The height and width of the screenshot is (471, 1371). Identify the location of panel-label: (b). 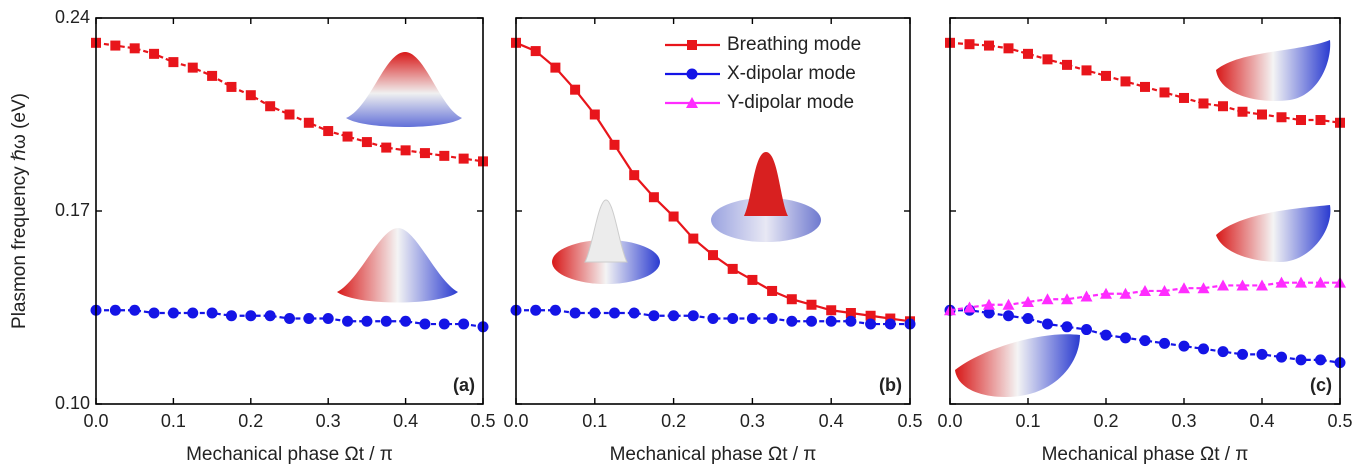
(890, 385).